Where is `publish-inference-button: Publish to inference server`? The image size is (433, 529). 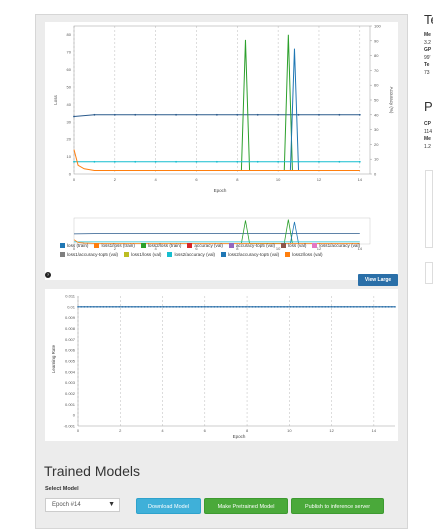 publish-inference-button: Publish to inference server is located at coordinates (337, 506).